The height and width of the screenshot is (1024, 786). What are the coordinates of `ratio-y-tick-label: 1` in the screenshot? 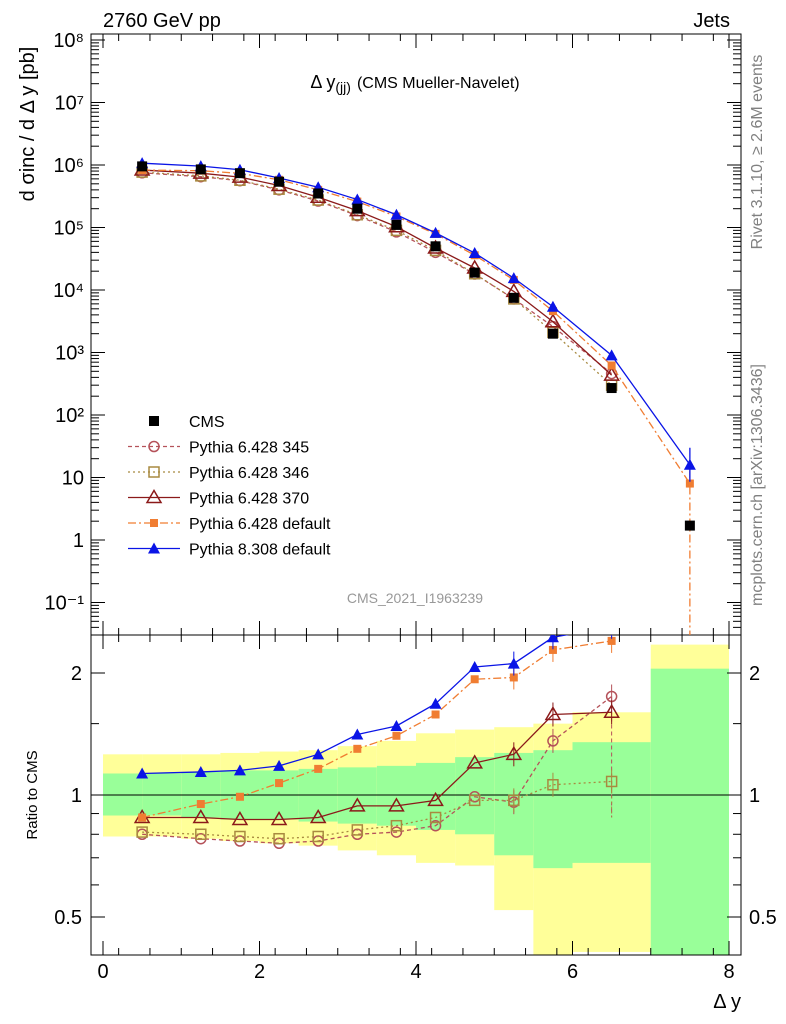 It's located at (76, 796).